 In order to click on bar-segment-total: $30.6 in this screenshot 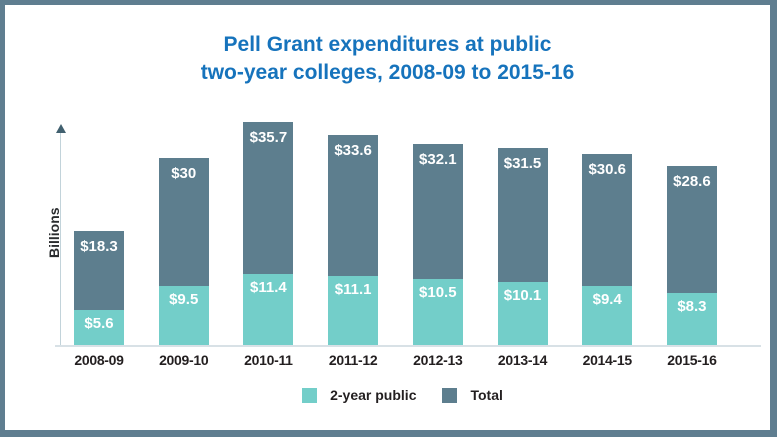, I will do `click(607, 220)`.